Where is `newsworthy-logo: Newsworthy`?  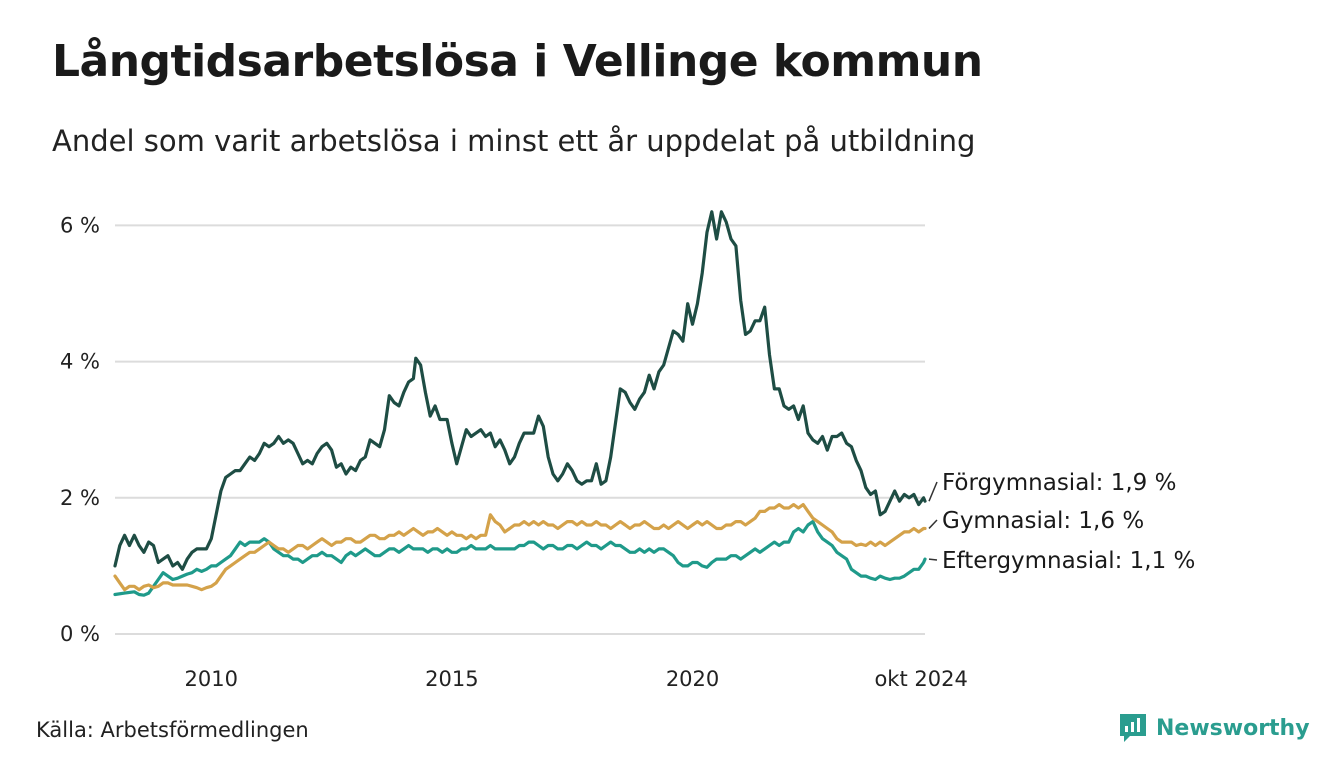
newsworthy-logo: Newsworthy is located at coordinates (1214, 728).